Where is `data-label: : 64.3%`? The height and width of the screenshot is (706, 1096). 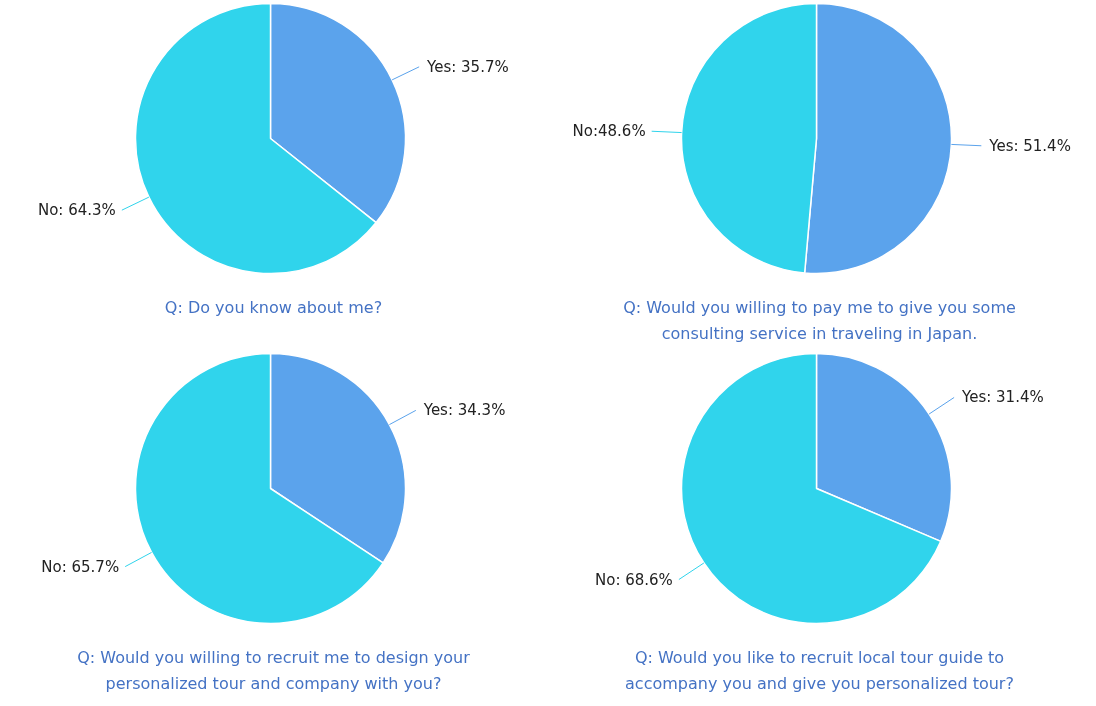 data-label: : 64.3% is located at coordinates (87, 210).